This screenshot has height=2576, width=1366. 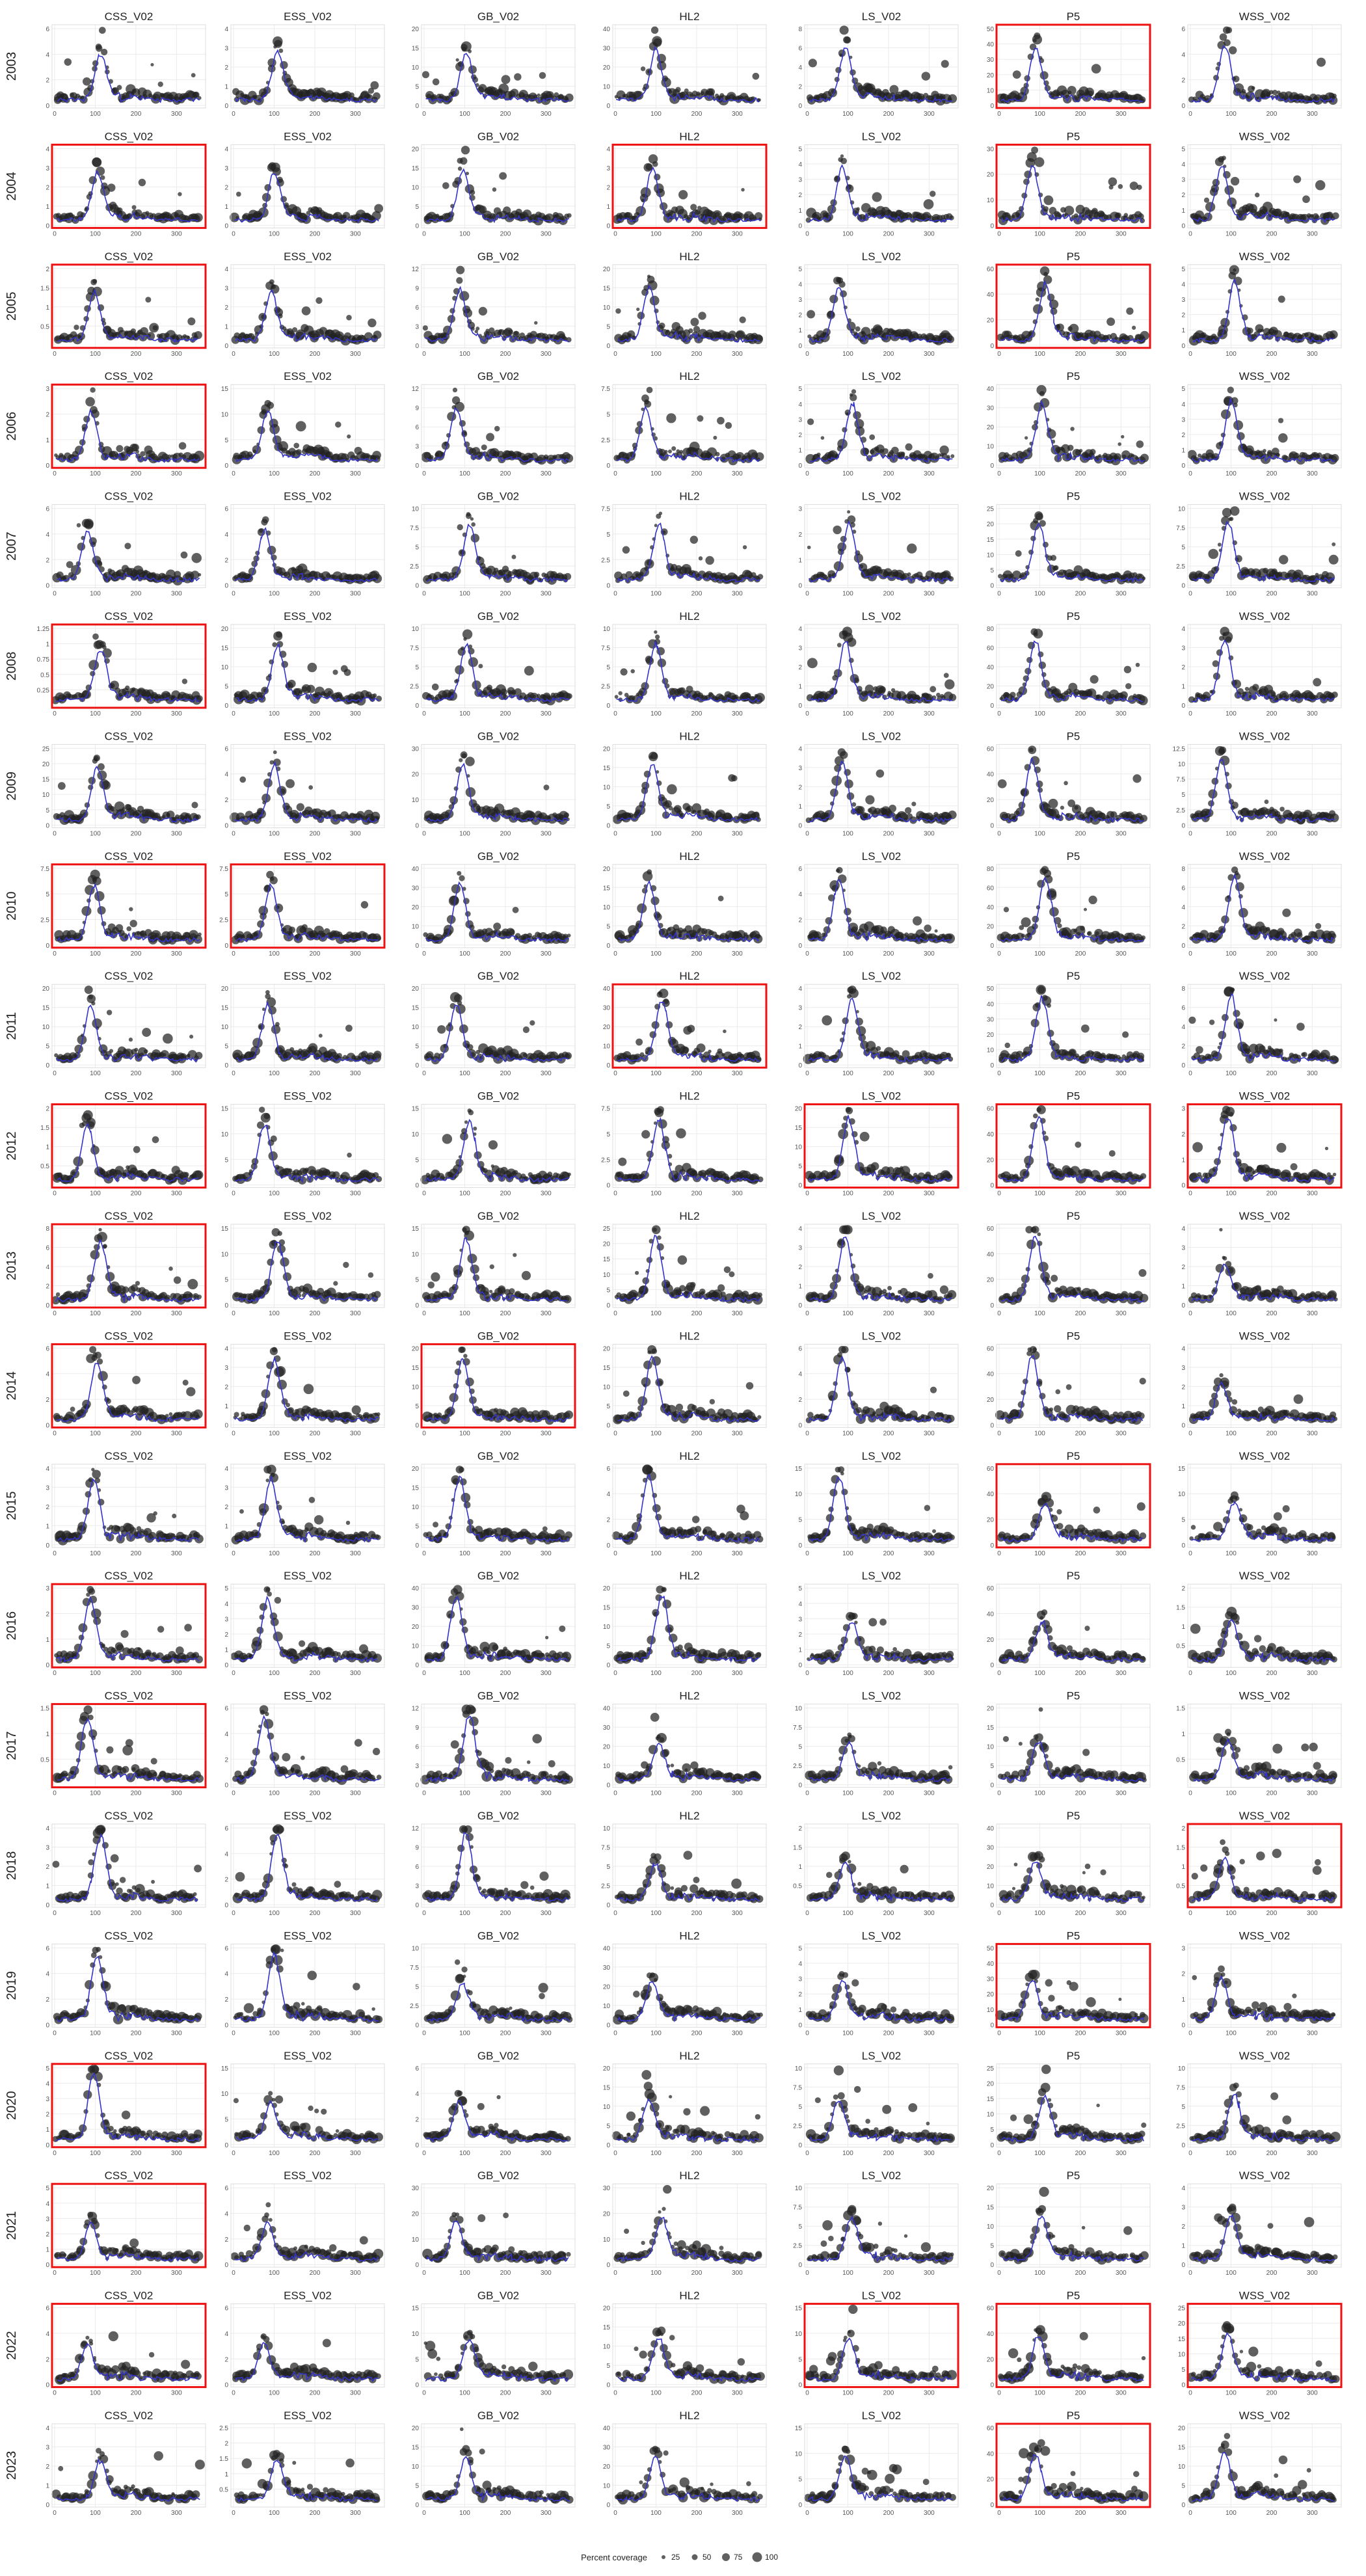 I want to click on y-tick-label: 10, so click(x=416, y=629).